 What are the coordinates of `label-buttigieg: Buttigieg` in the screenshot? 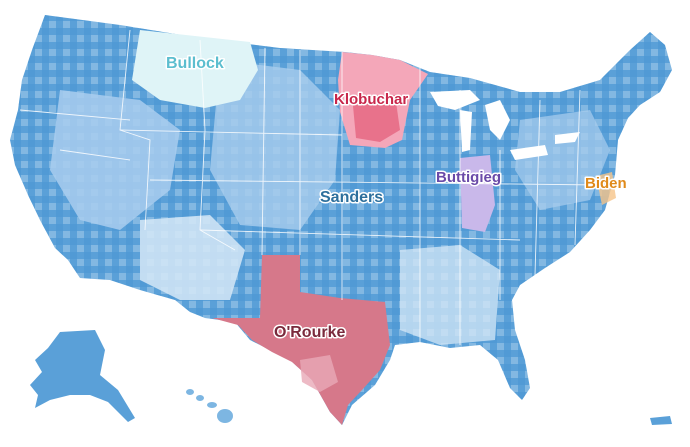 It's located at (468, 177).